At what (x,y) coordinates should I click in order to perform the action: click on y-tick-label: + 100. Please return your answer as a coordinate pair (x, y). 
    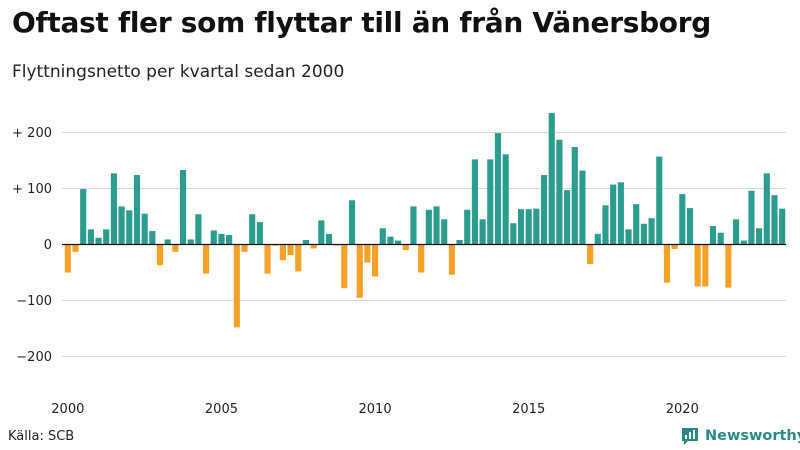
    Looking at the image, I should click on (32, 189).